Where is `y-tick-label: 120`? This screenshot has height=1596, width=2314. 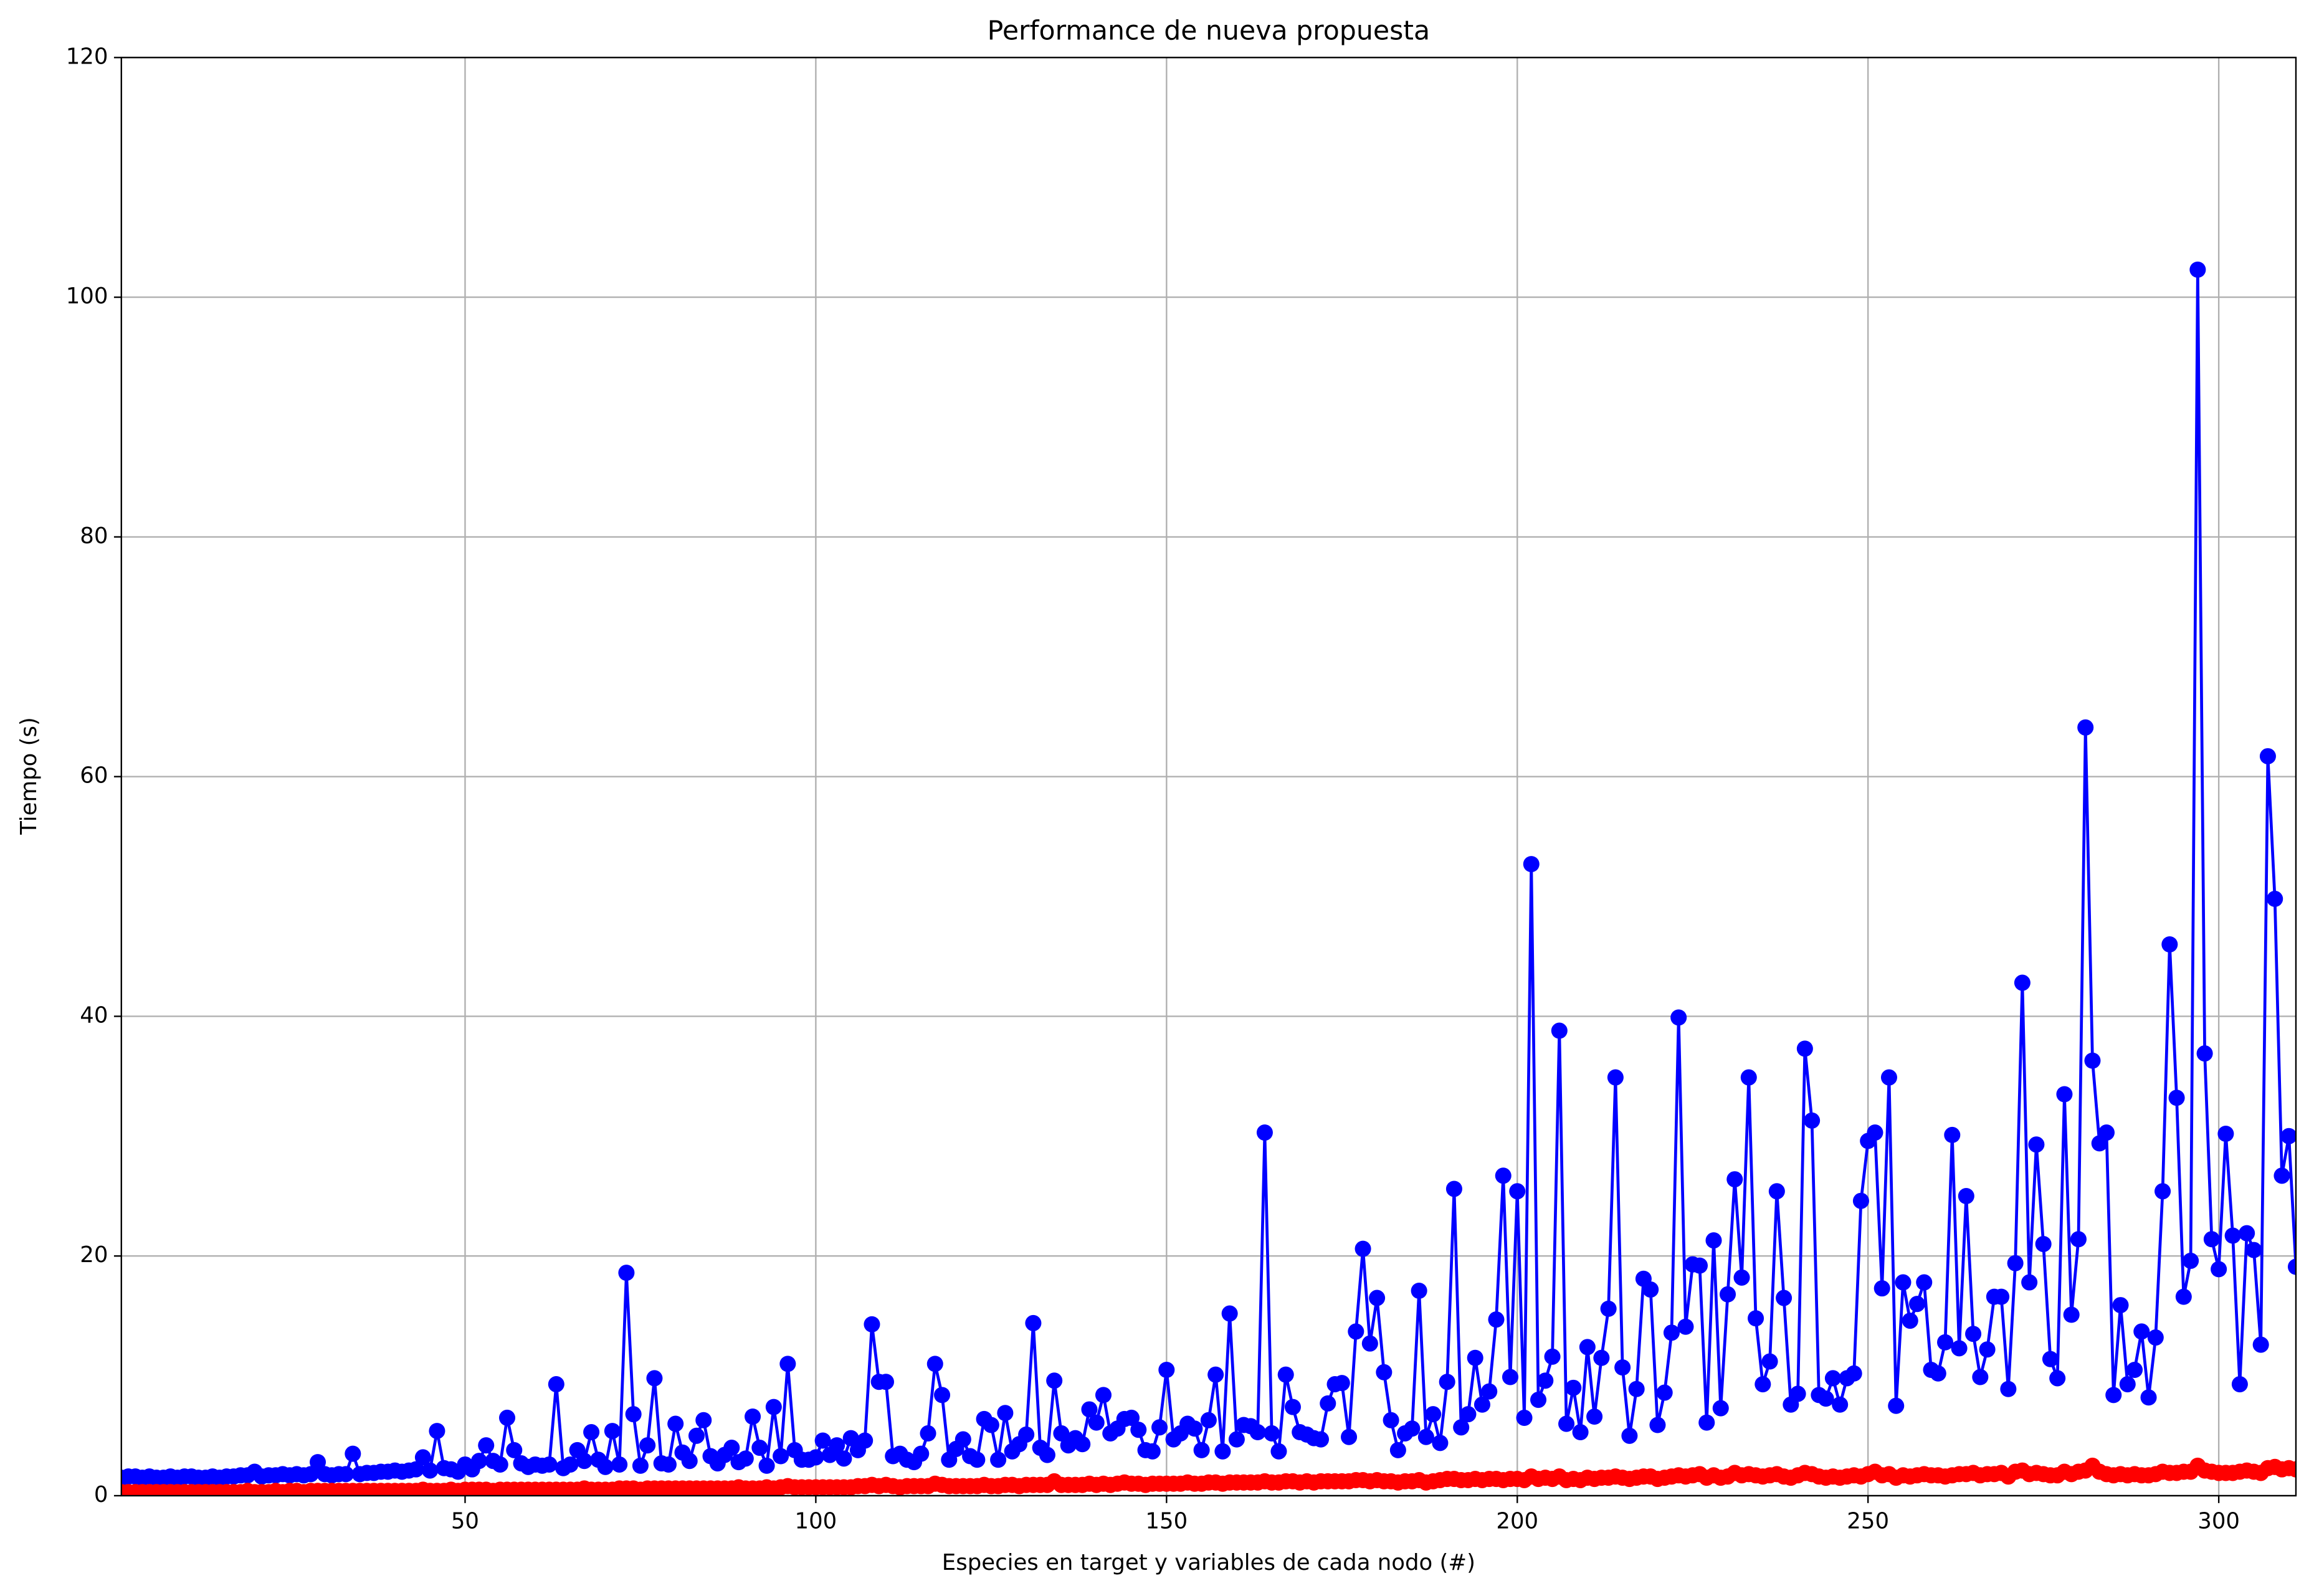
y-tick-label: 120 is located at coordinates (87, 57).